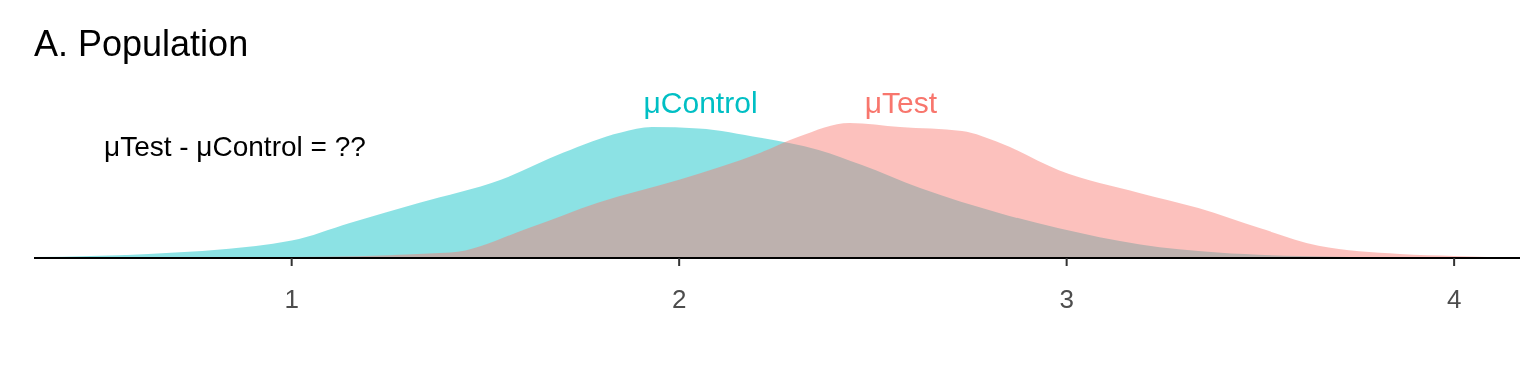 The height and width of the screenshot is (384, 1536). I want to click on x-tick-label: 1, so click(291, 299).